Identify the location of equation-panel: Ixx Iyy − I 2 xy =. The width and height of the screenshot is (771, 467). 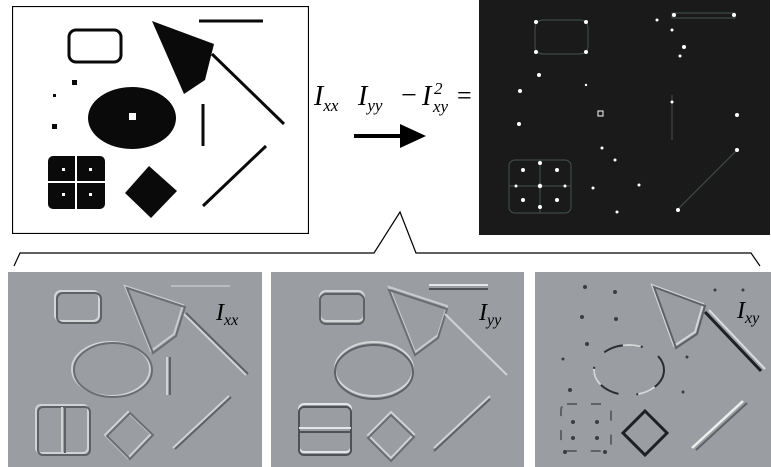
(394, 110).